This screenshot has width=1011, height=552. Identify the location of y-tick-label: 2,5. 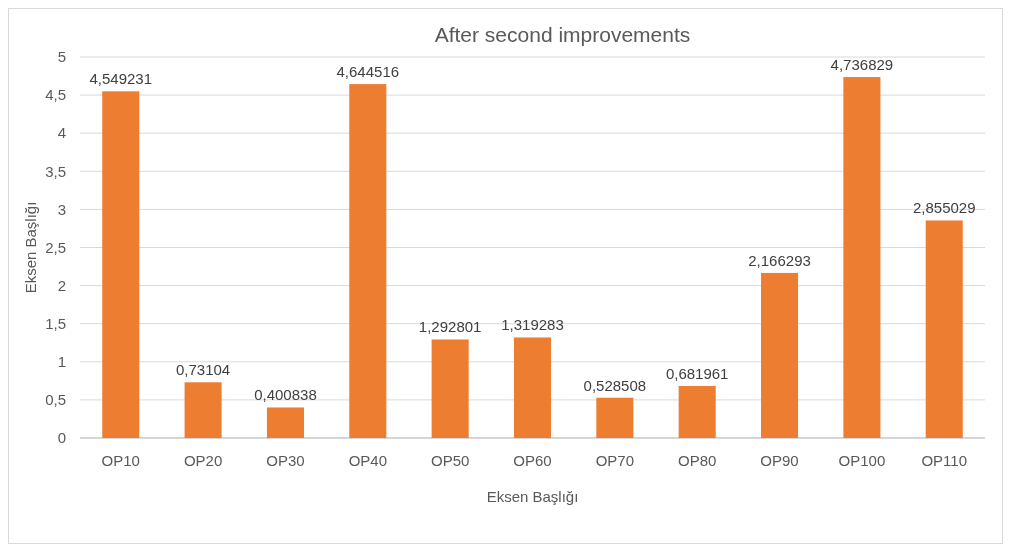
(55, 247).